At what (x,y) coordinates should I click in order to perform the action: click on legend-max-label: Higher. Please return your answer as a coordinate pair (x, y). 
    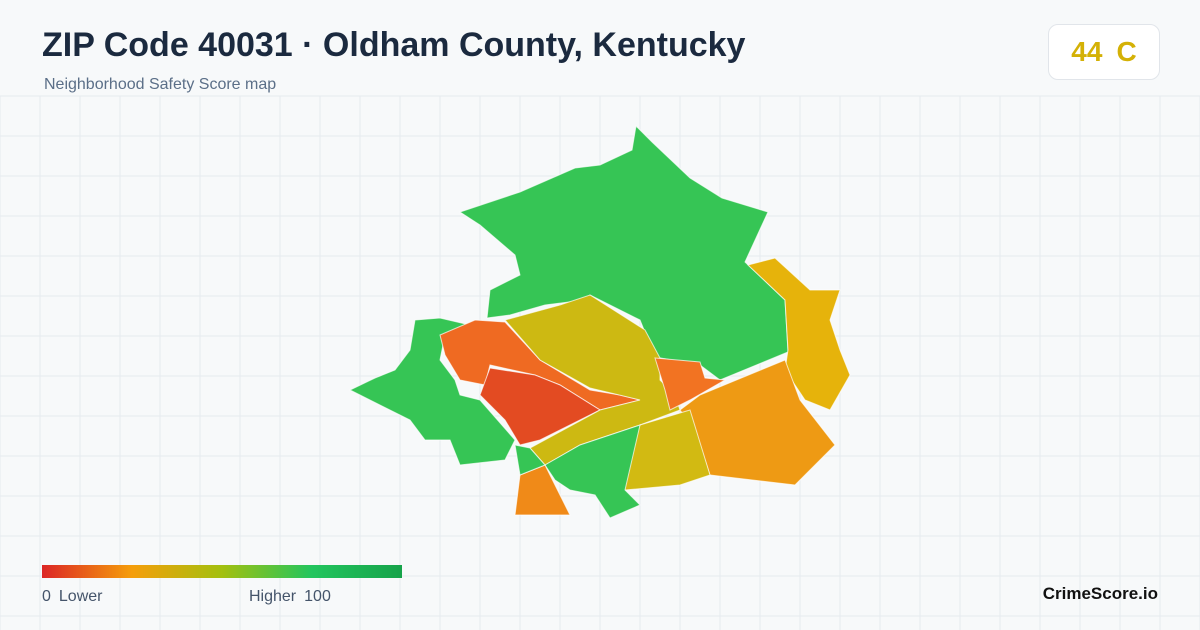
    Looking at the image, I should click on (273, 596).